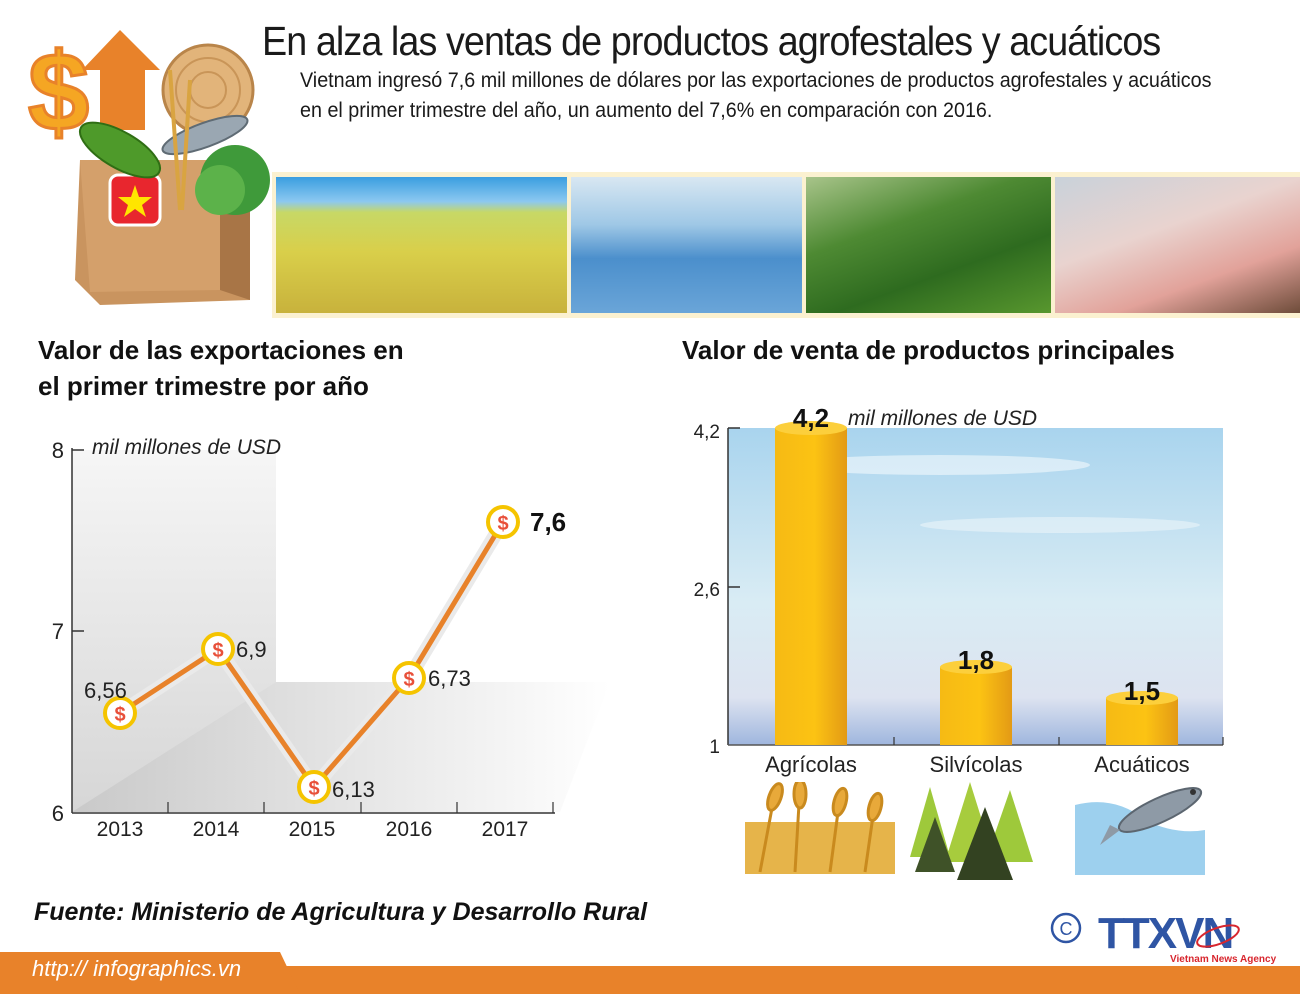  Describe the element at coordinates (449, 678) in the screenshot. I see `value-label-2016: 6,73` at that location.